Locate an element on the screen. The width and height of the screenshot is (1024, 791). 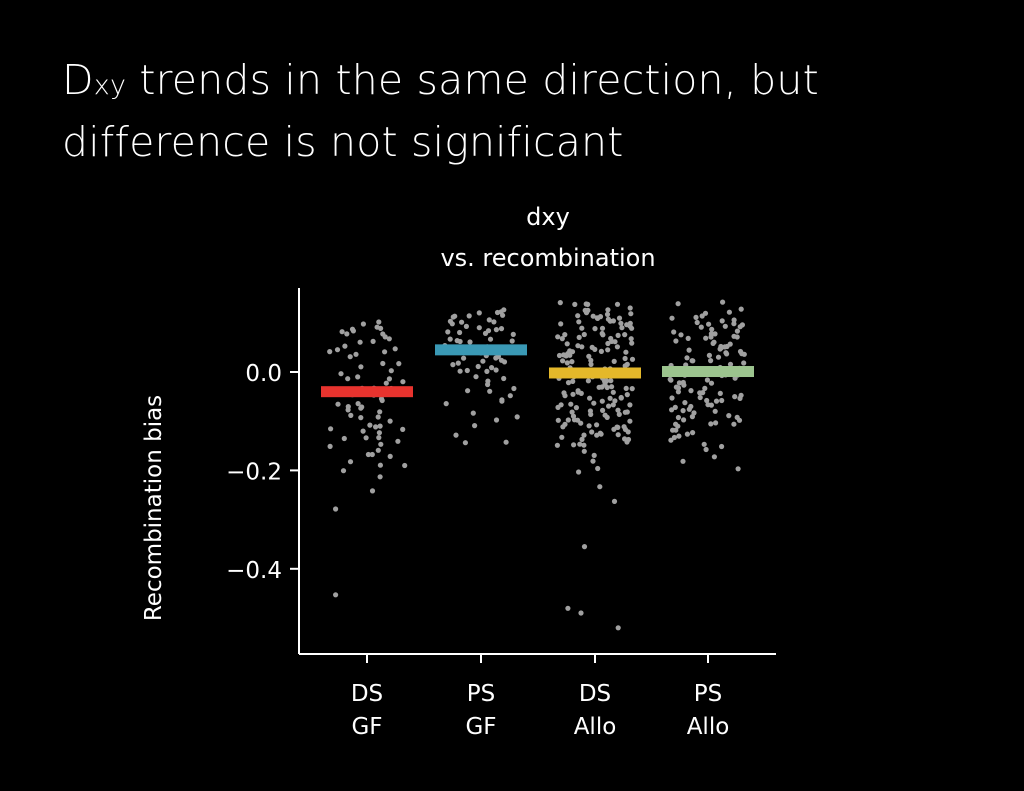
x-tick-label-line2: Allo is located at coordinates (595, 727).